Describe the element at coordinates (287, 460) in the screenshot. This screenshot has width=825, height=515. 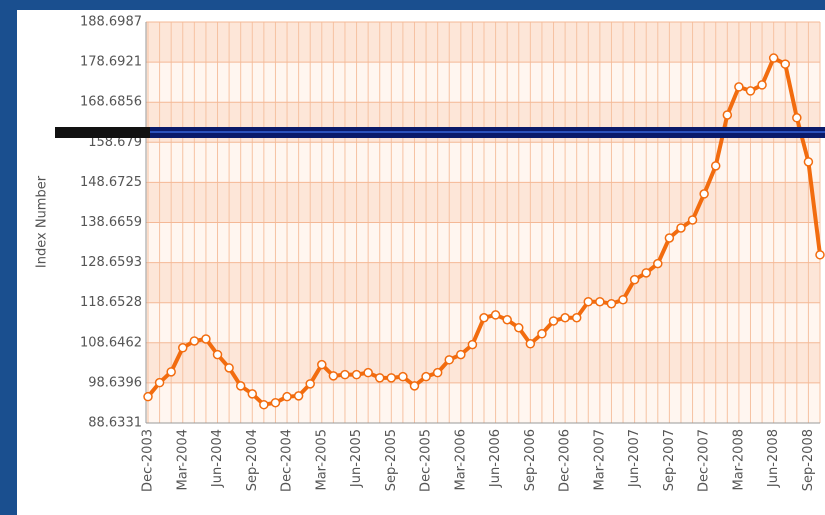
I see `x-tick-label: Dec-2004` at that location.